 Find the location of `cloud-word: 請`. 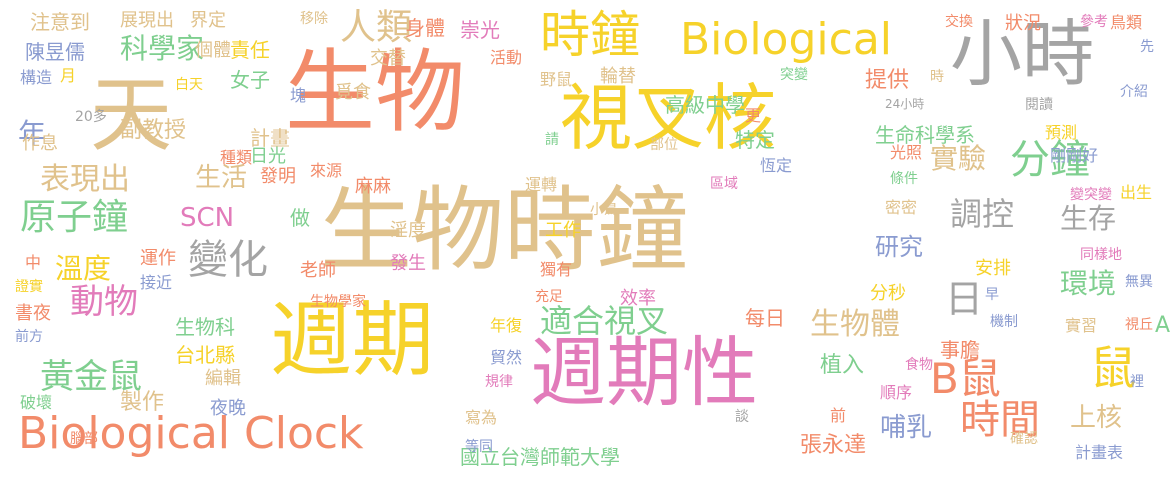

cloud-word: 請 is located at coordinates (552, 140).